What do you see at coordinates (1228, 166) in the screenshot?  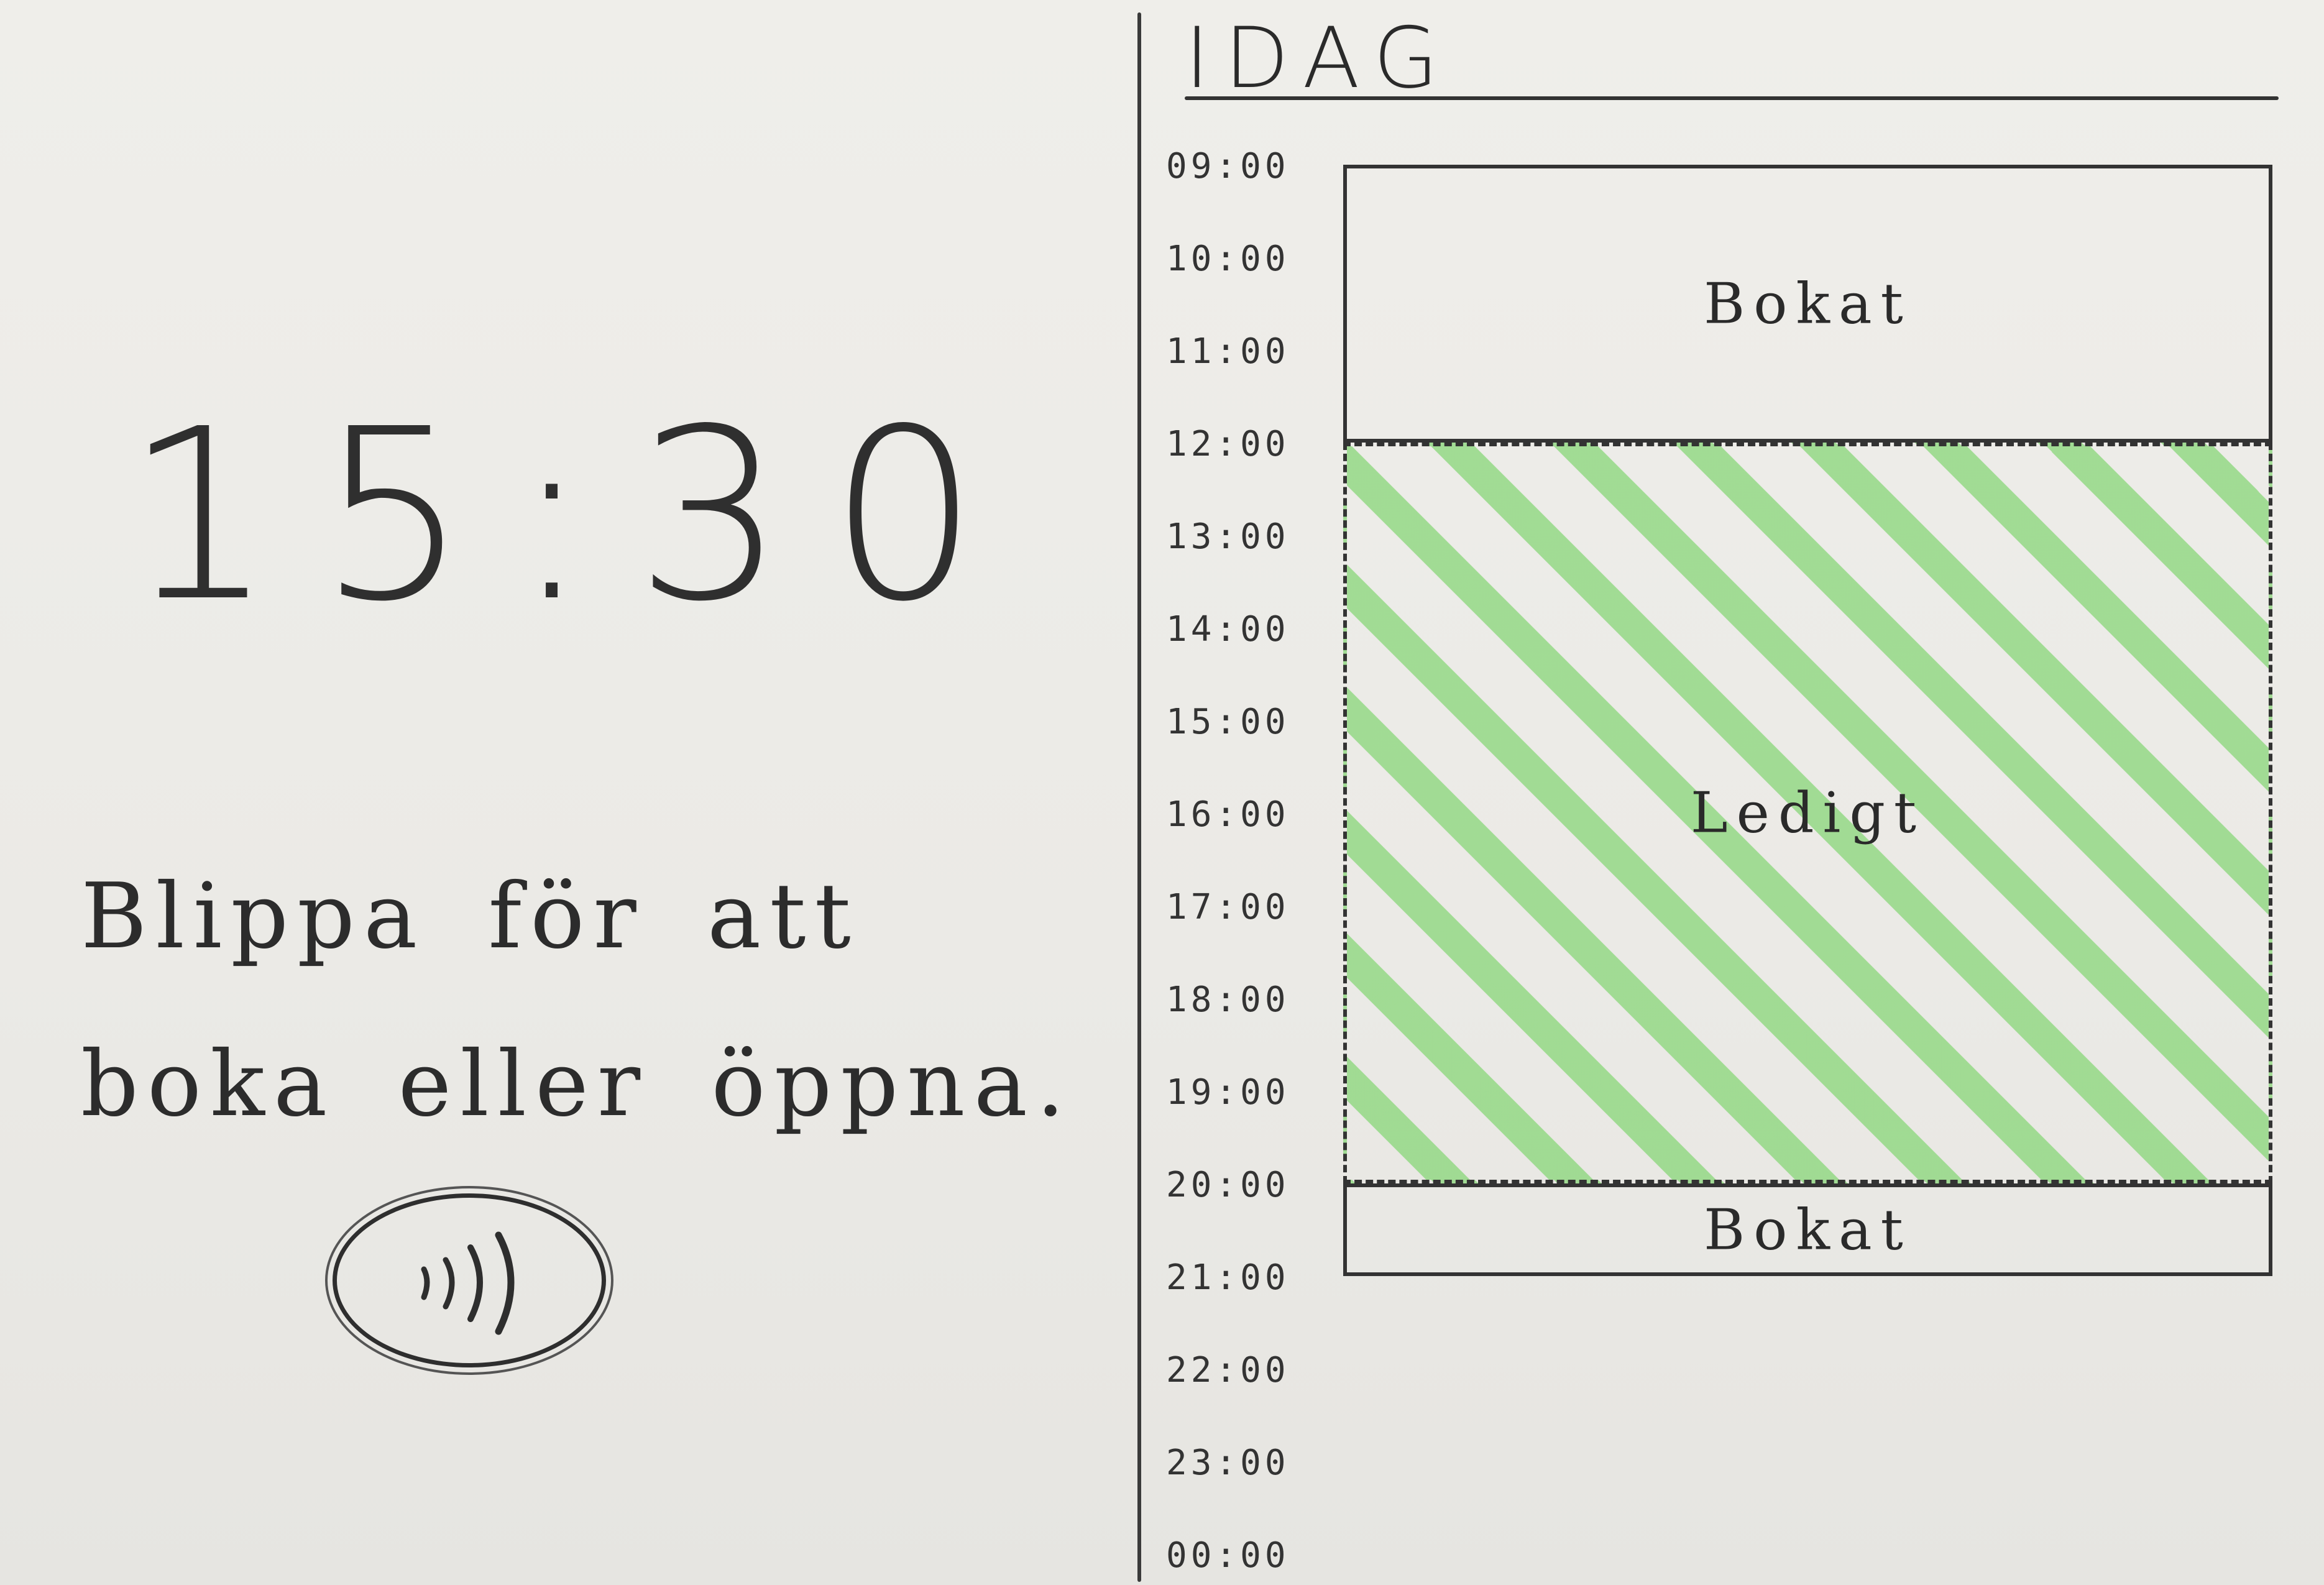 I see `time-label: 09:00` at bounding box center [1228, 166].